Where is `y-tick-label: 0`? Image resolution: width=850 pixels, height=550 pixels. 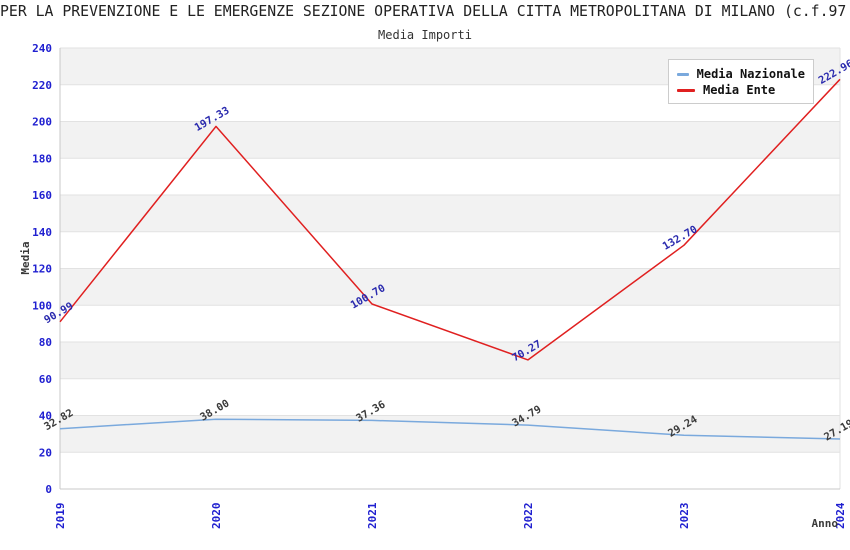
y-tick-label: 0 is located at coordinates (48, 489).